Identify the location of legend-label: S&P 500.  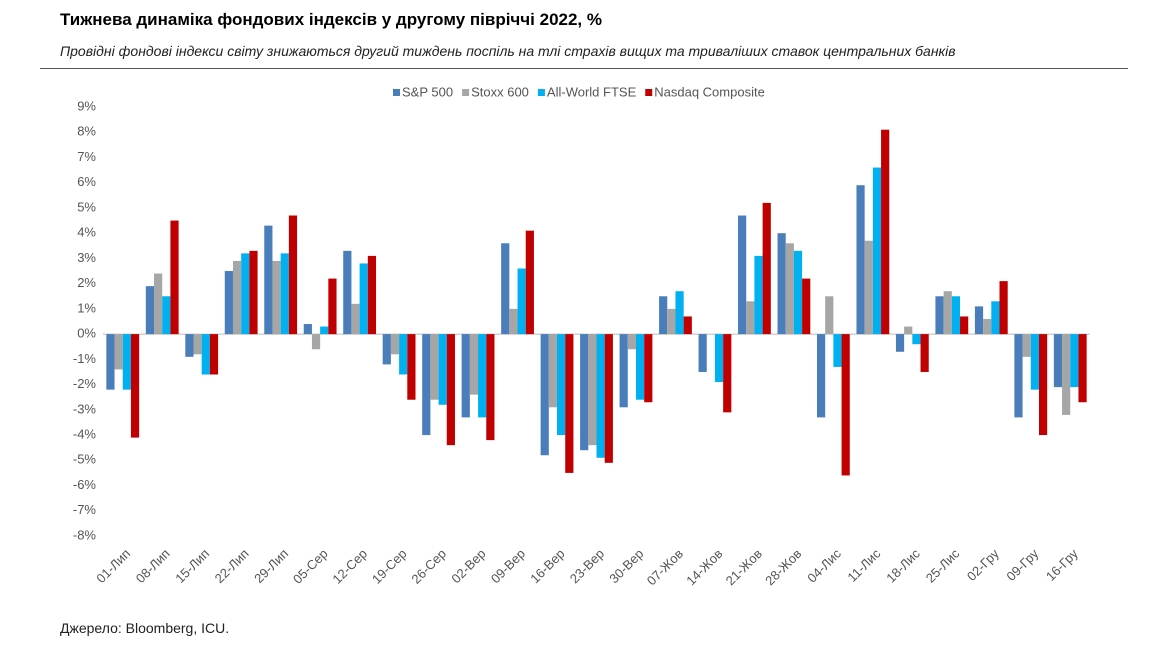
(427, 91).